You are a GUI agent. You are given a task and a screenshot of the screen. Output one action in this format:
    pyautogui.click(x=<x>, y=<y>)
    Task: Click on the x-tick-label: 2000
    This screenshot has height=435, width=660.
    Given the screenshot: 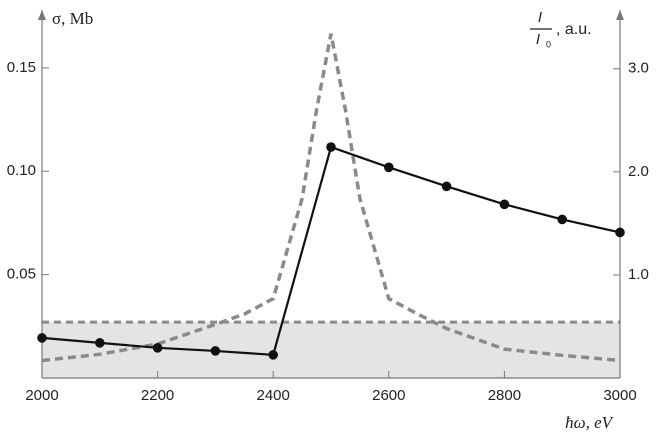 What is the action you would take?
    pyautogui.click(x=41, y=395)
    